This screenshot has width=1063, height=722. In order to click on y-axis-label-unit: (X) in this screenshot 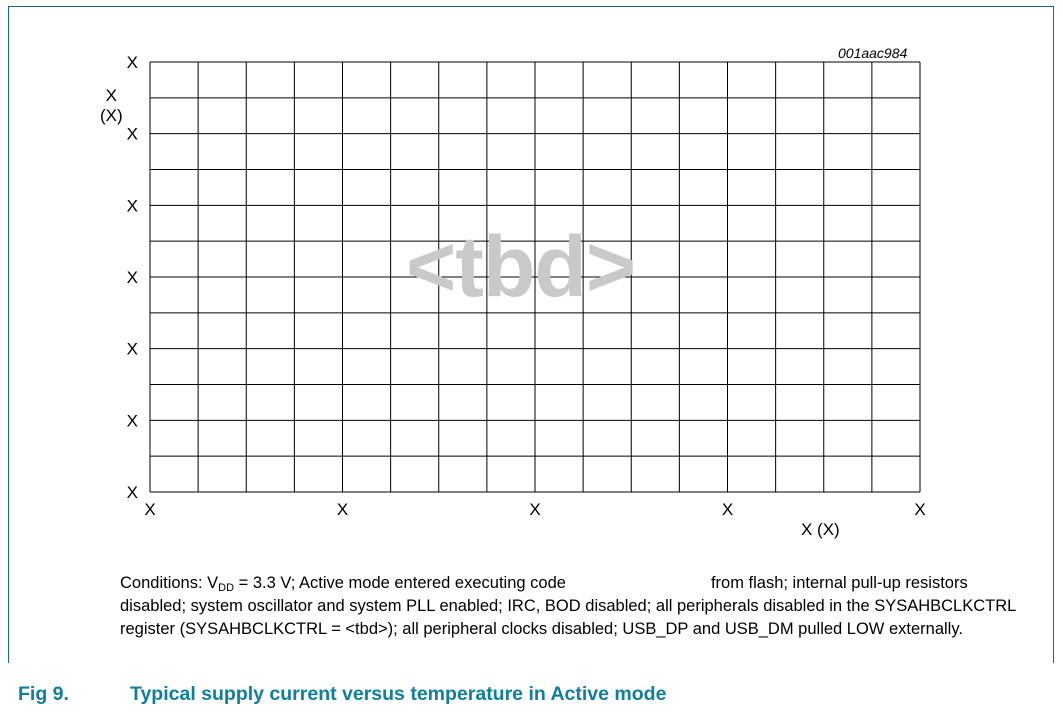, I will do `click(111, 115)`.